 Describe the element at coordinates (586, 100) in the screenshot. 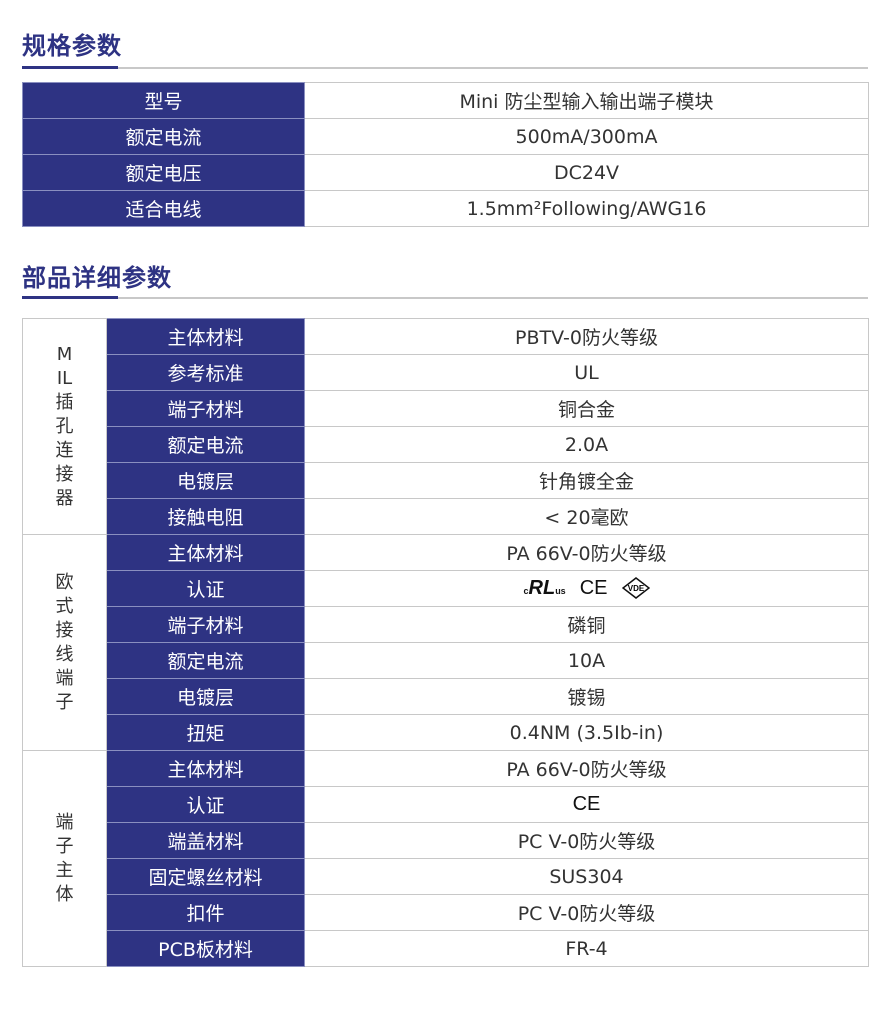

I see `row-value: Mini 防尘型输入输出端子模块` at that location.